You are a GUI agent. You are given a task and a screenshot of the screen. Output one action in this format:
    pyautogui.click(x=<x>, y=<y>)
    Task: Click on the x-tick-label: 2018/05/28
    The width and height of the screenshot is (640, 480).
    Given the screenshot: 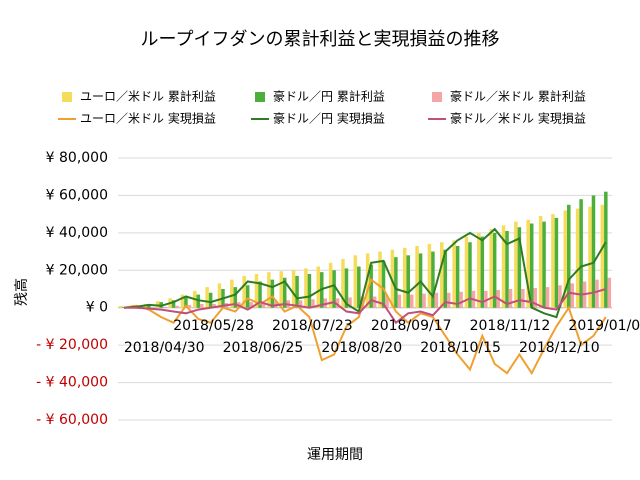 What is the action you would take?
    pyautogui.click(x=213, y=326)
    